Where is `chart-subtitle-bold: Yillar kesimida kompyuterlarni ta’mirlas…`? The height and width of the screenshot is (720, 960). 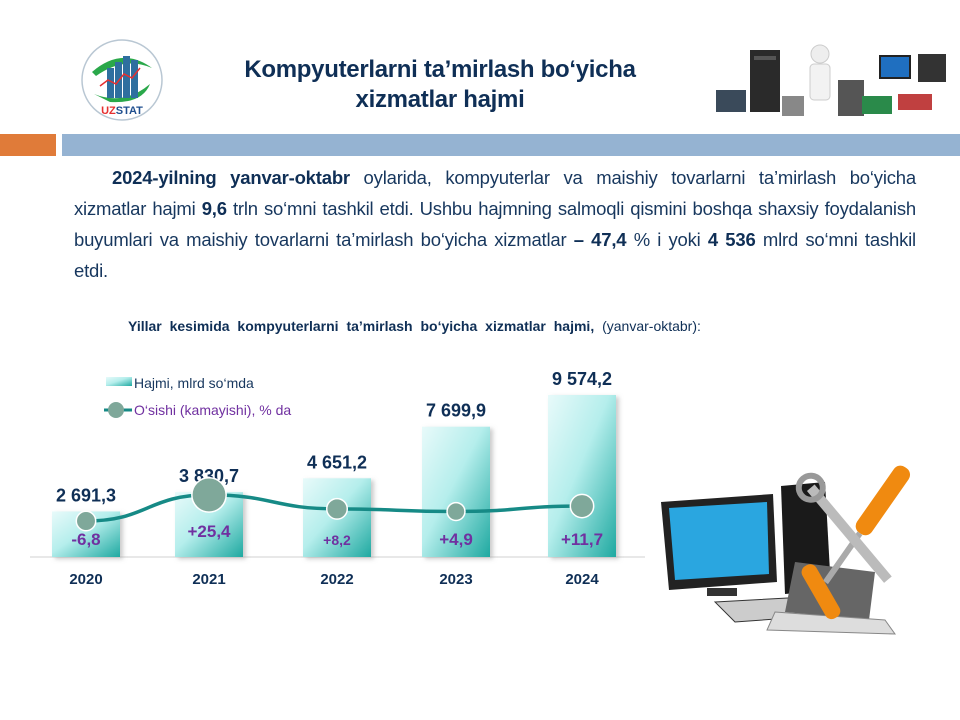 chart-subtitle-bold: Yillar kesimida kompyuterlarni ta’mirlas… is located at coordinates (361, 326).